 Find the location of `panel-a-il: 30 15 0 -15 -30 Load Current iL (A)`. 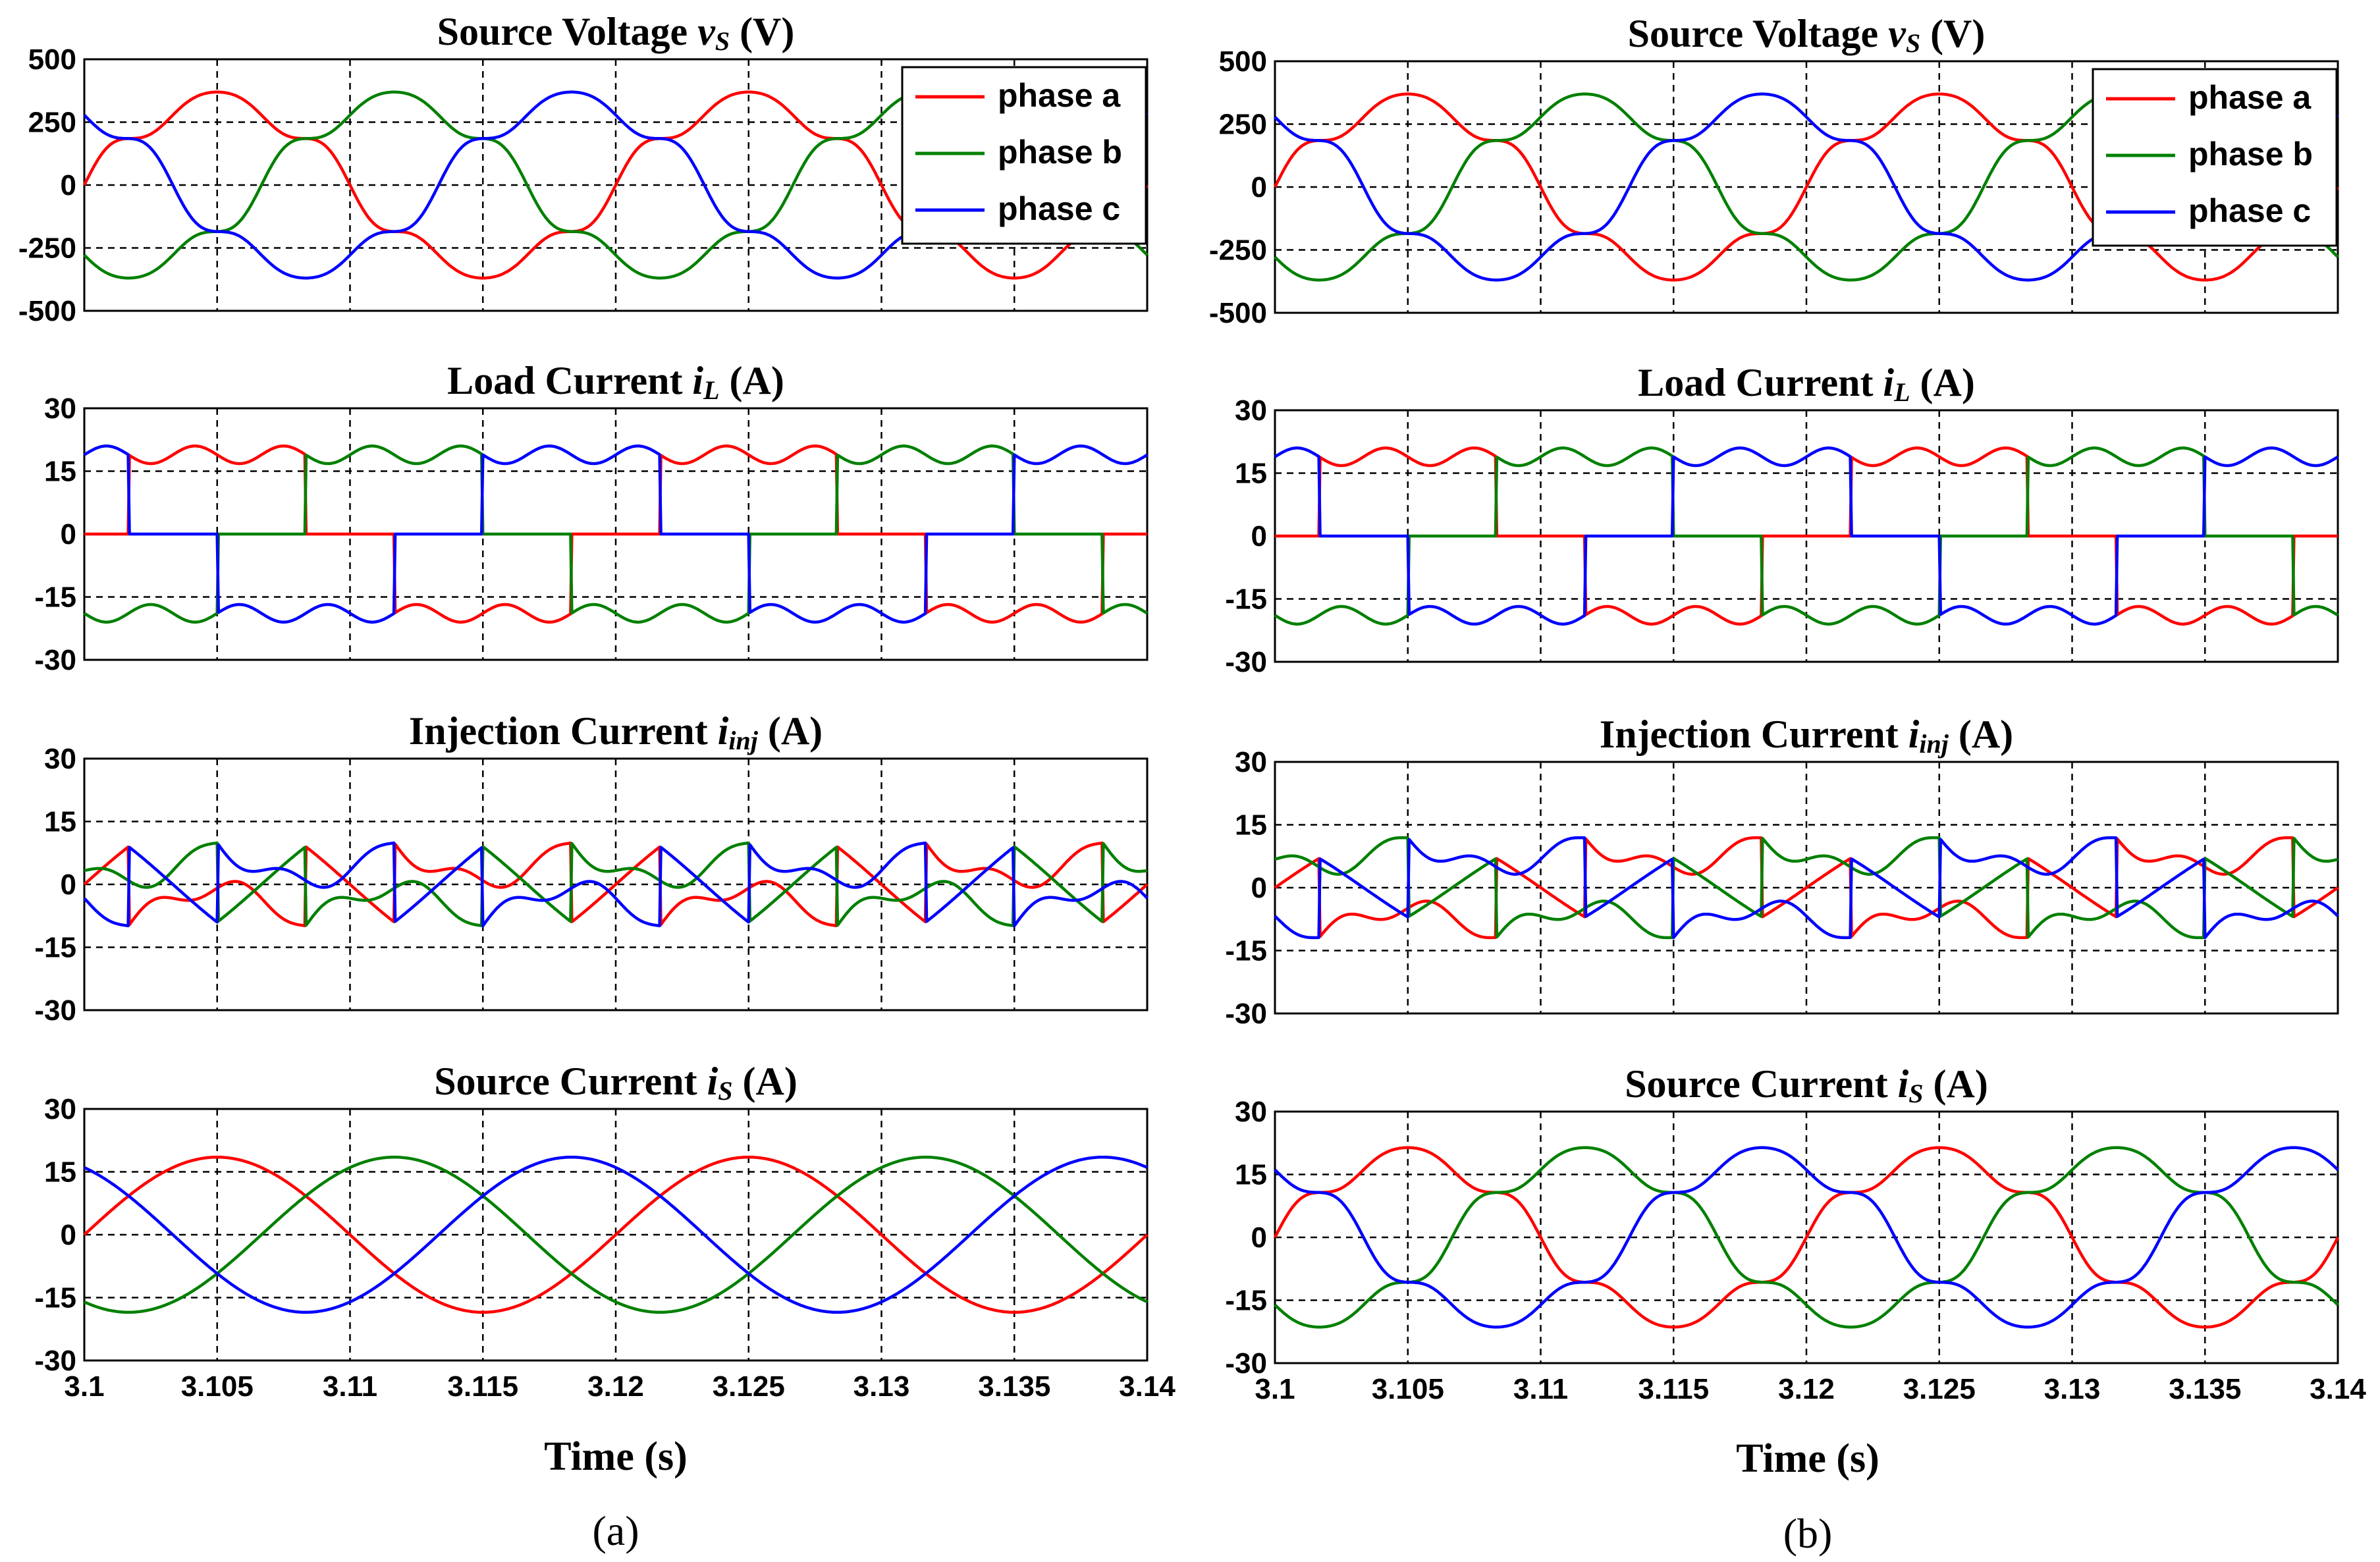

panel-a-il: 30 15 0 -15 -30 Load Current iL (A) is located at coordinates (591, 517).